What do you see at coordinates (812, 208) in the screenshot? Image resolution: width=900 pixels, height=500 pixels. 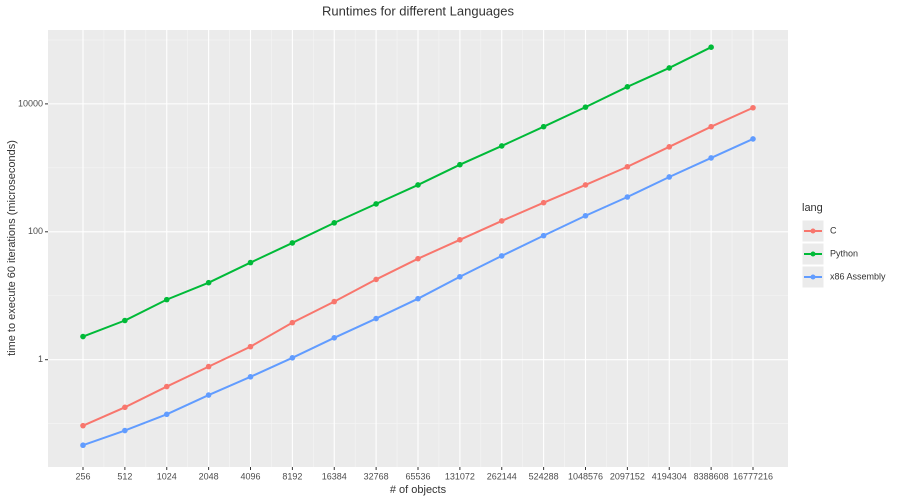 I see `legend-title: lang` at bounding box center [812, 208].